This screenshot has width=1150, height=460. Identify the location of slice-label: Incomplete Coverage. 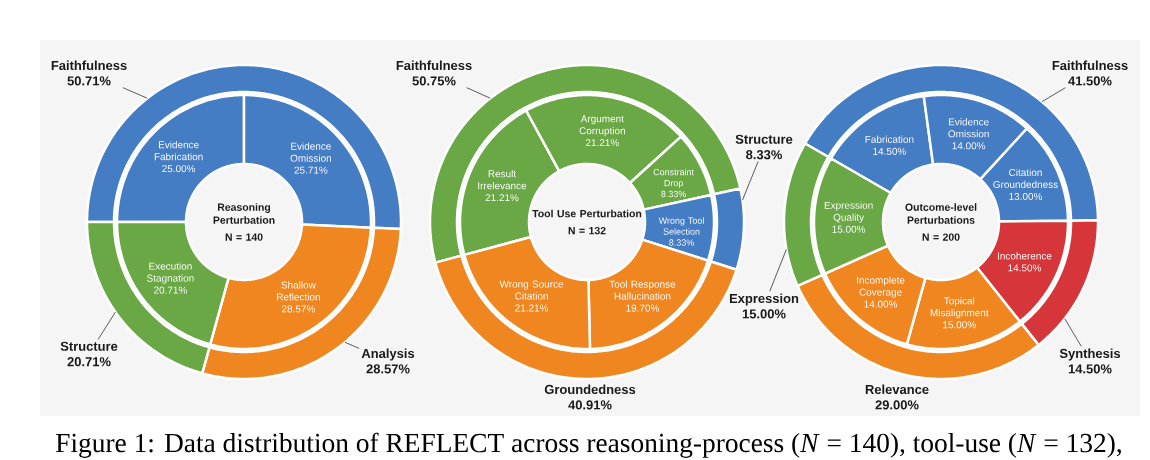
(881, 287).